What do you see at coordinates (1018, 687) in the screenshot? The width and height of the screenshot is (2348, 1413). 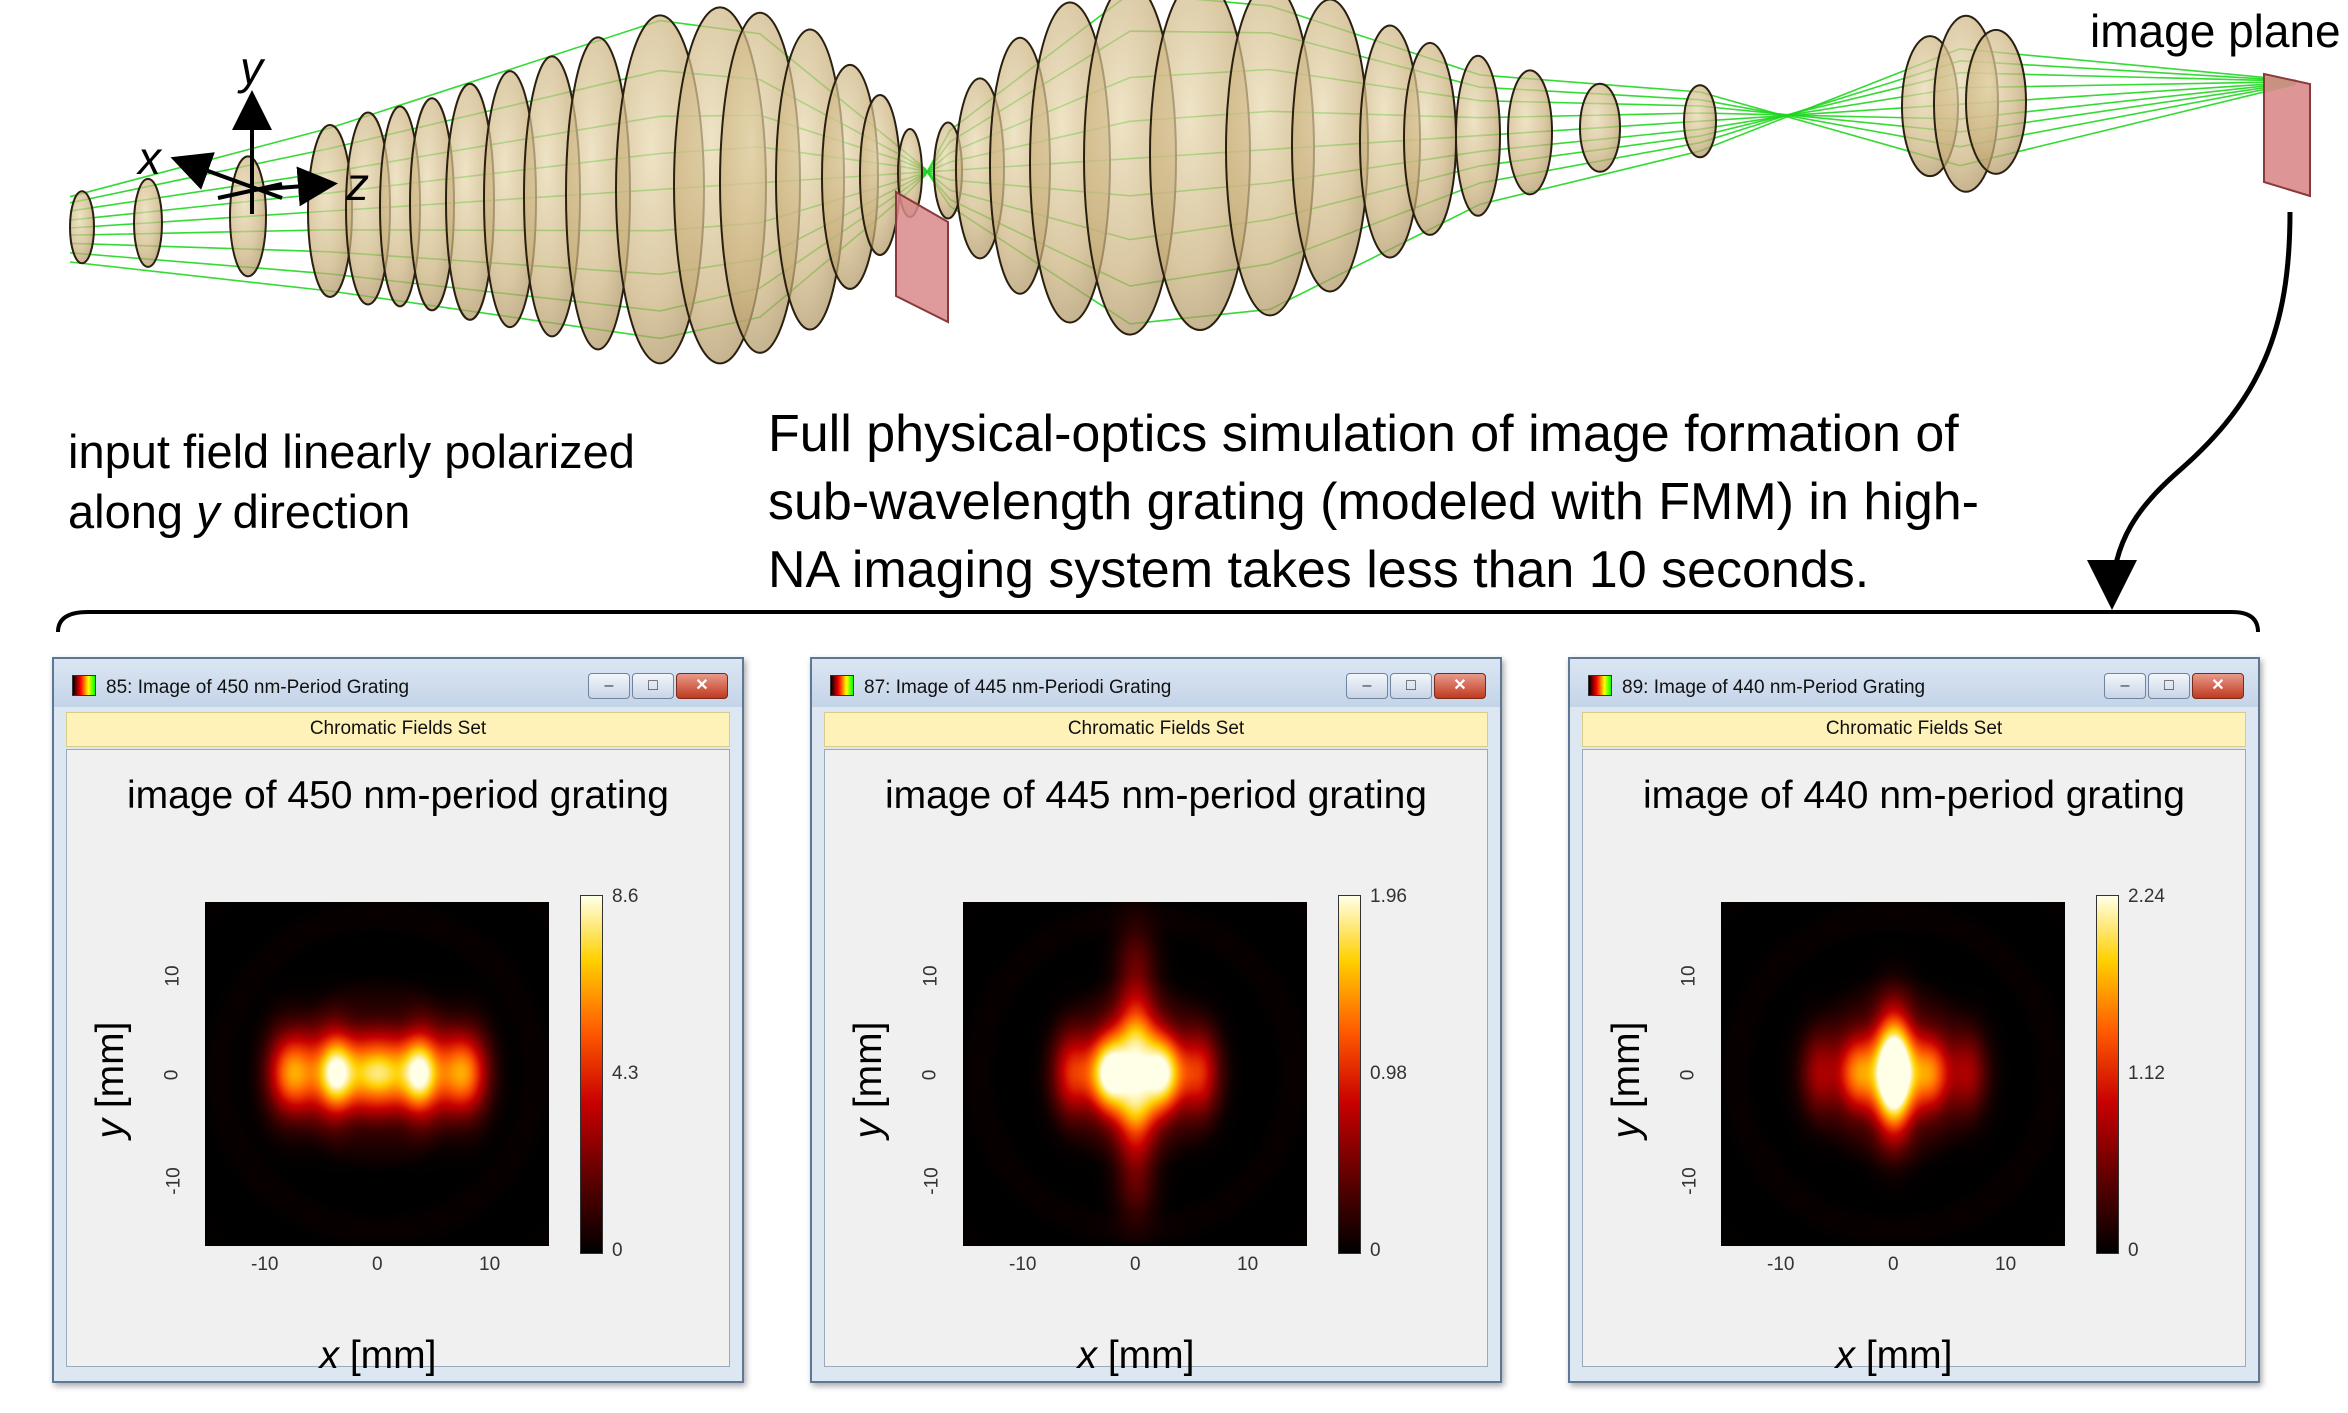 I see `window-title: 87: Image of 445 nm-Periodi Grating` at bounding box center [1018, 687].